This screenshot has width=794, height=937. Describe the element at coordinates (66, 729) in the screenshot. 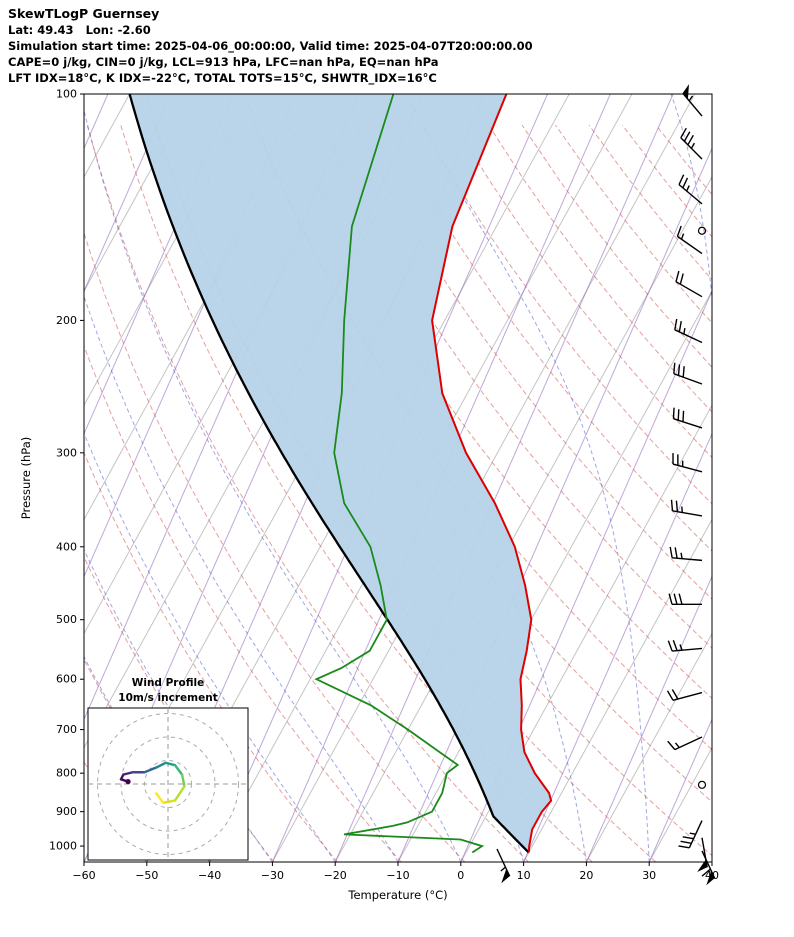

I see `y-tick-label: 700` at that location.